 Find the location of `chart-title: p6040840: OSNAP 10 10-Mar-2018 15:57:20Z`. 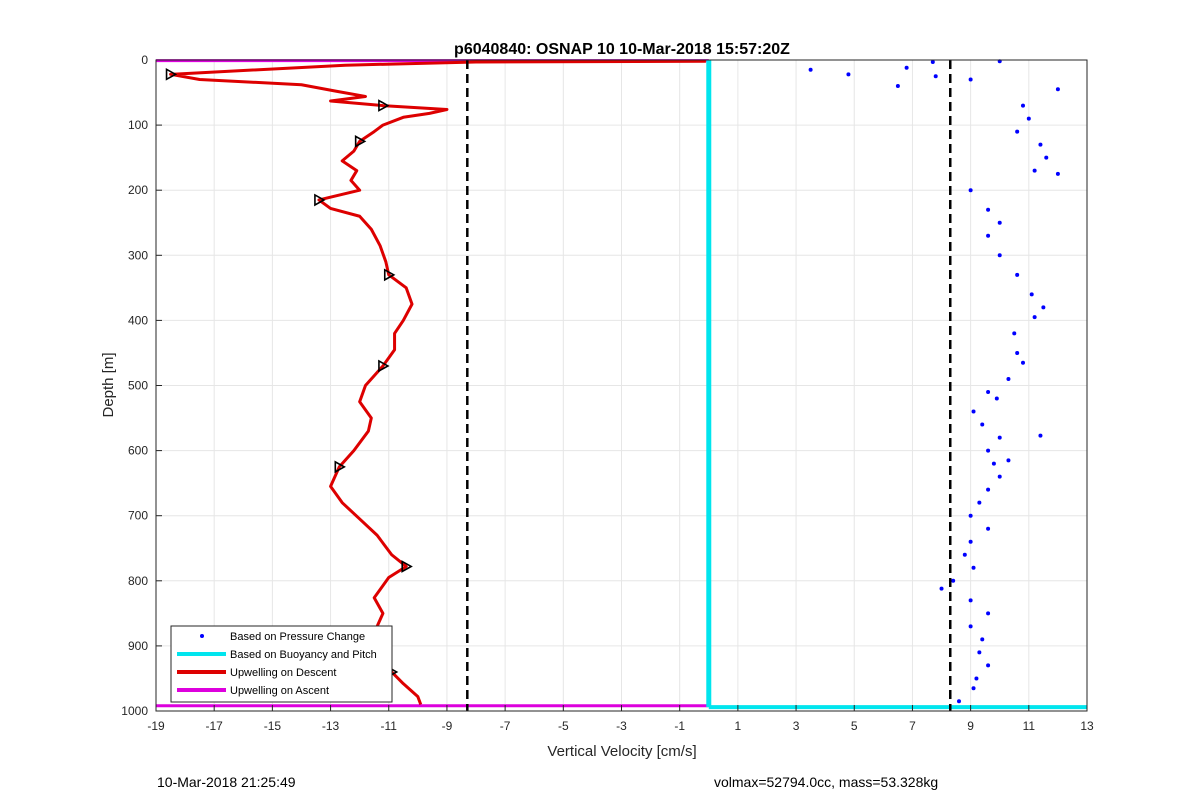

chart-title: p6040840: OSNAP 10 10-Mar-2018 15:57:20Z is located at coordinates (622, 49).